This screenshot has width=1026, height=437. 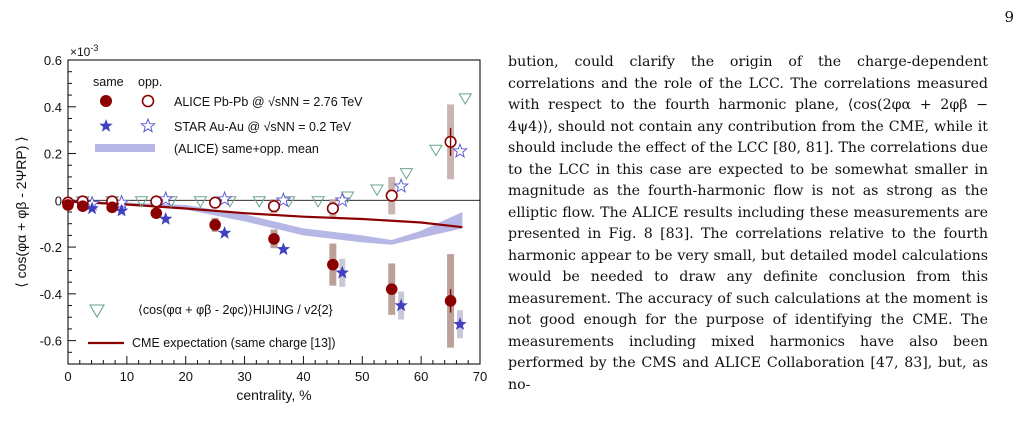 I want to click on legend-alice-opp-marker, so click(x=148, y=101).